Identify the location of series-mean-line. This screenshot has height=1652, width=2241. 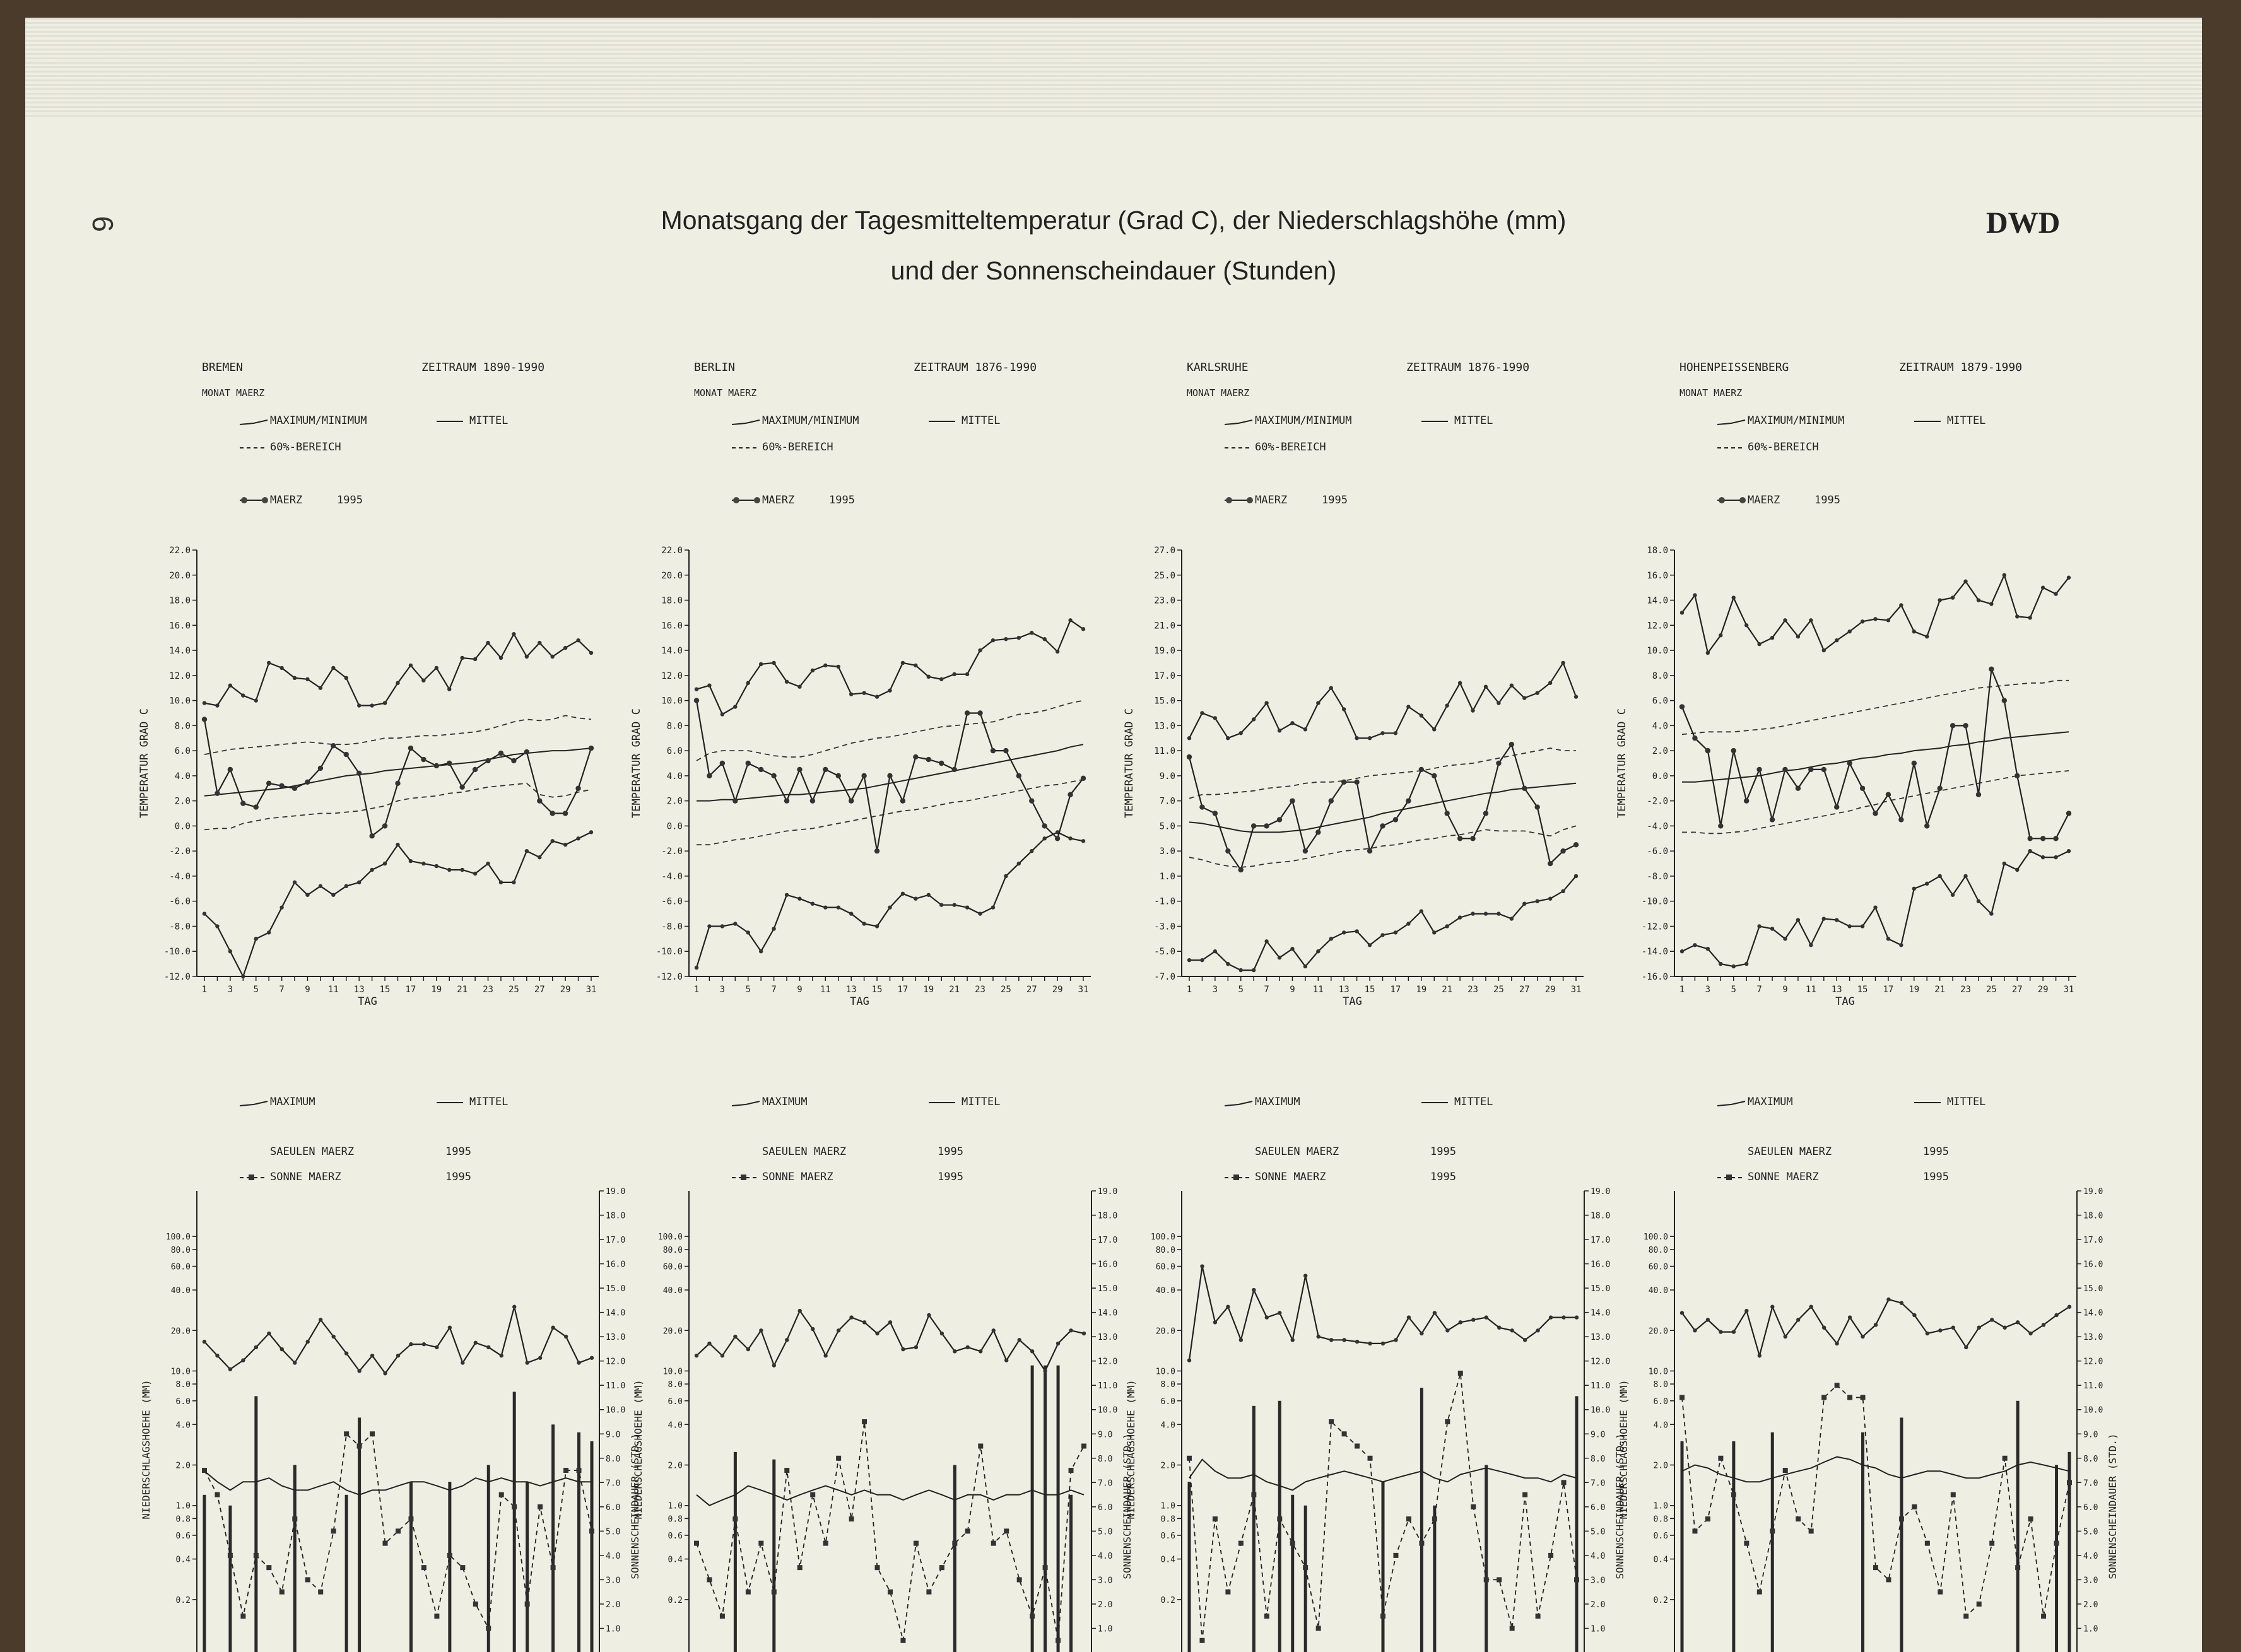
(1383, 807).